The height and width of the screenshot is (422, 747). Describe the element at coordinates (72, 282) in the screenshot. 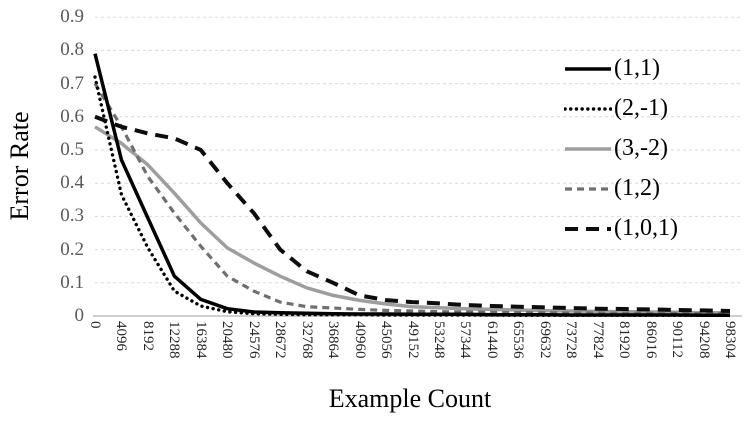

I see `y-tick-label: 0.1` at that location.